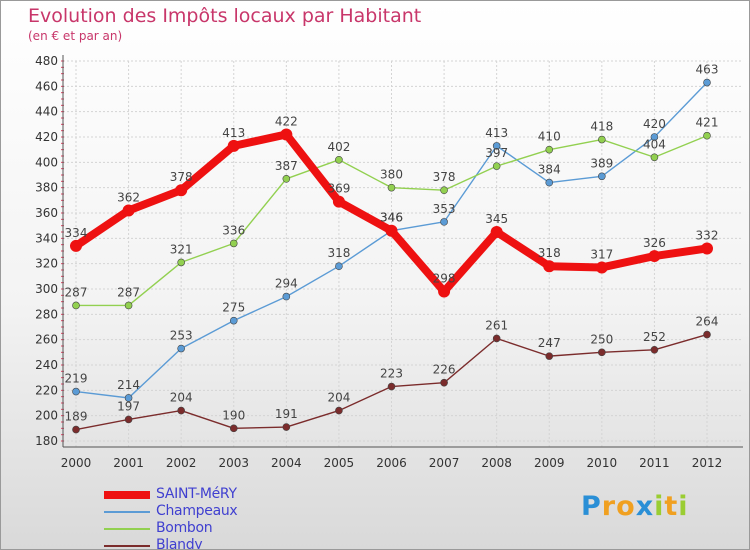 The height and width of the screenshot is (550, 750). Describe the element at coordinates (46, 289) in the screenshot. I see `y-tick-label: 300` at that location.